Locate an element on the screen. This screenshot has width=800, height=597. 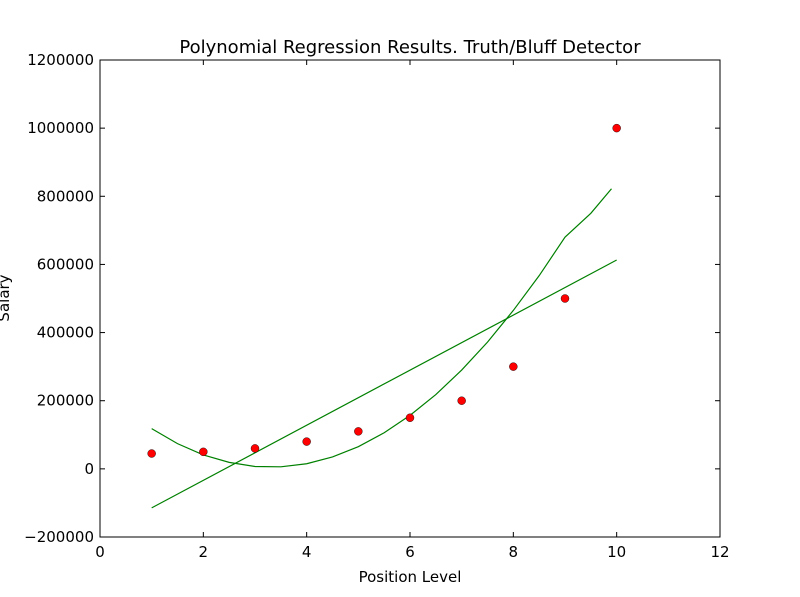
x-tick-label: 0 is located at coordinates (100, 552).